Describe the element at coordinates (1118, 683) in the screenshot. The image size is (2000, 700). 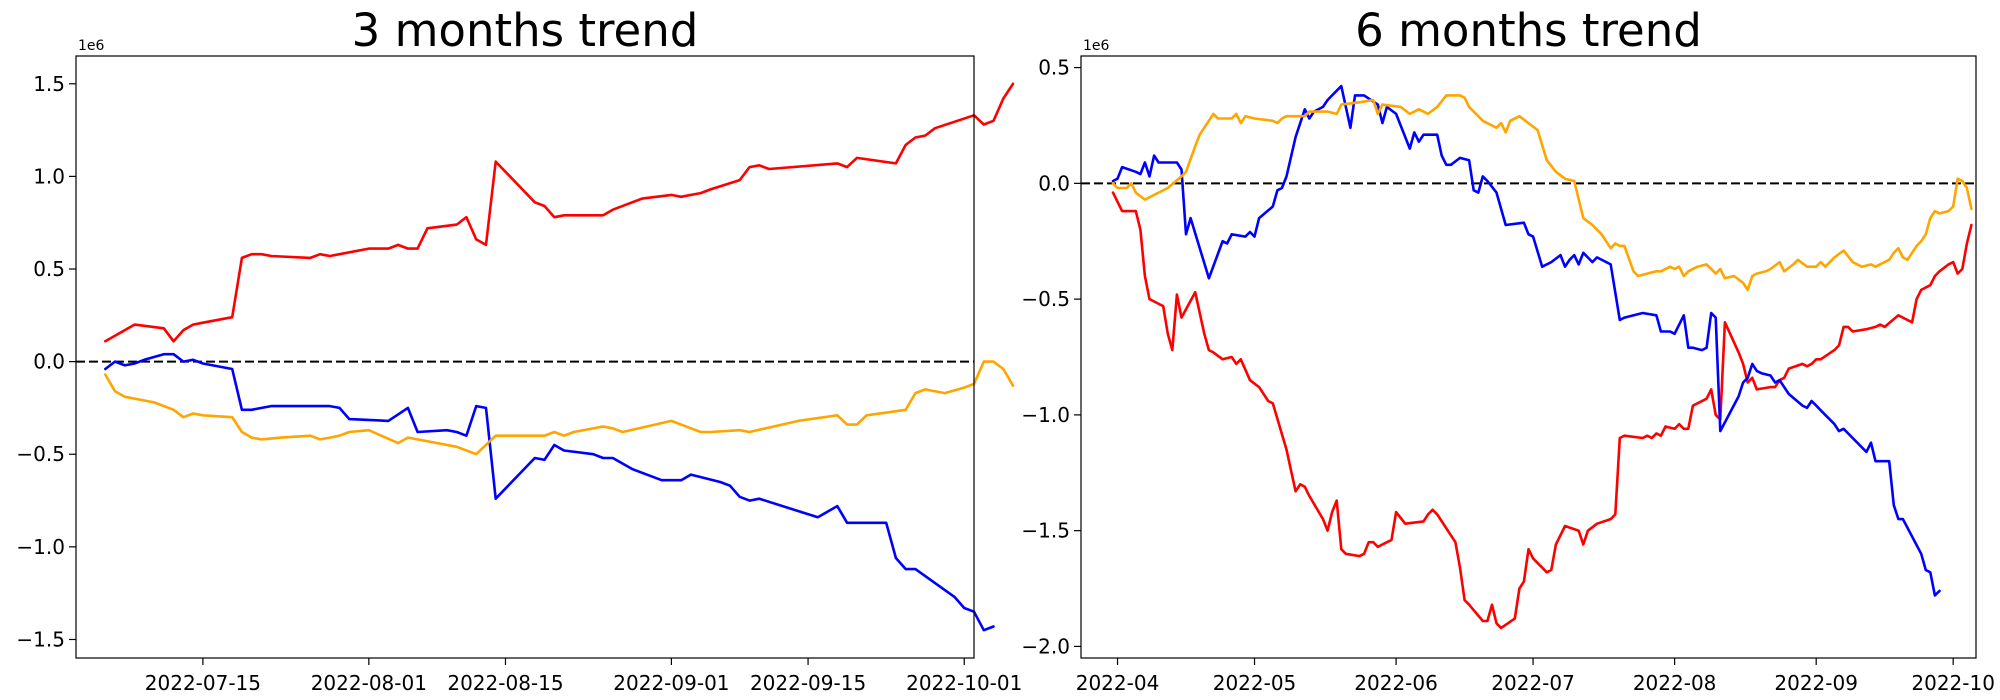
I see `x-tick-label: 2022-04` at that location.